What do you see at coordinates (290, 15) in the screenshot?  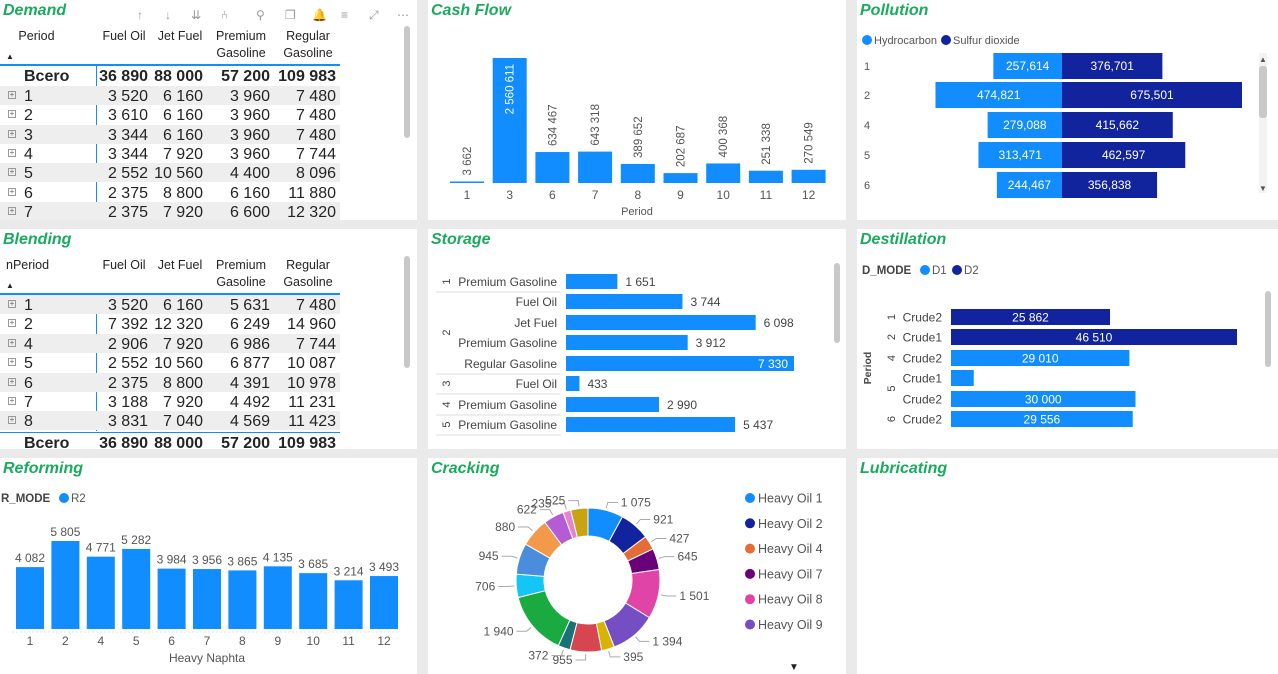 I see `copy-icon: ❐` at bounding box center [290, 15].